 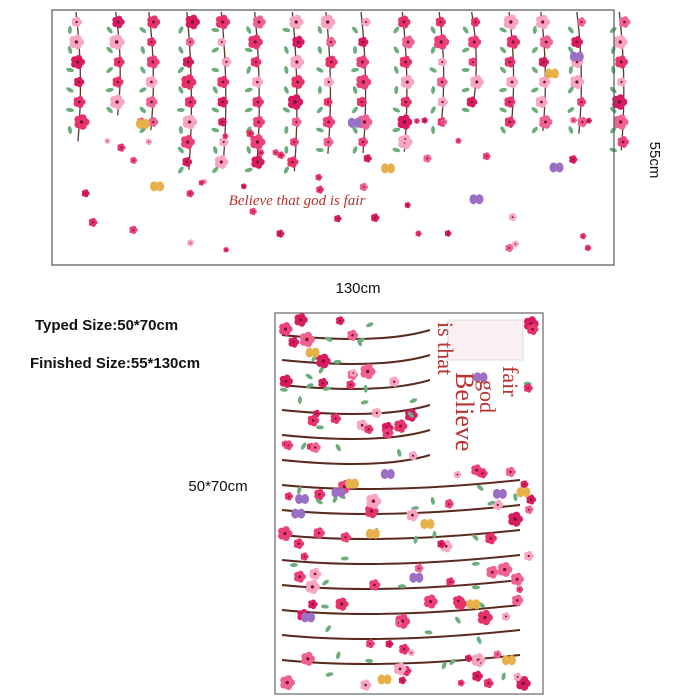 I want to click on branch, so click(x=356, y=409).